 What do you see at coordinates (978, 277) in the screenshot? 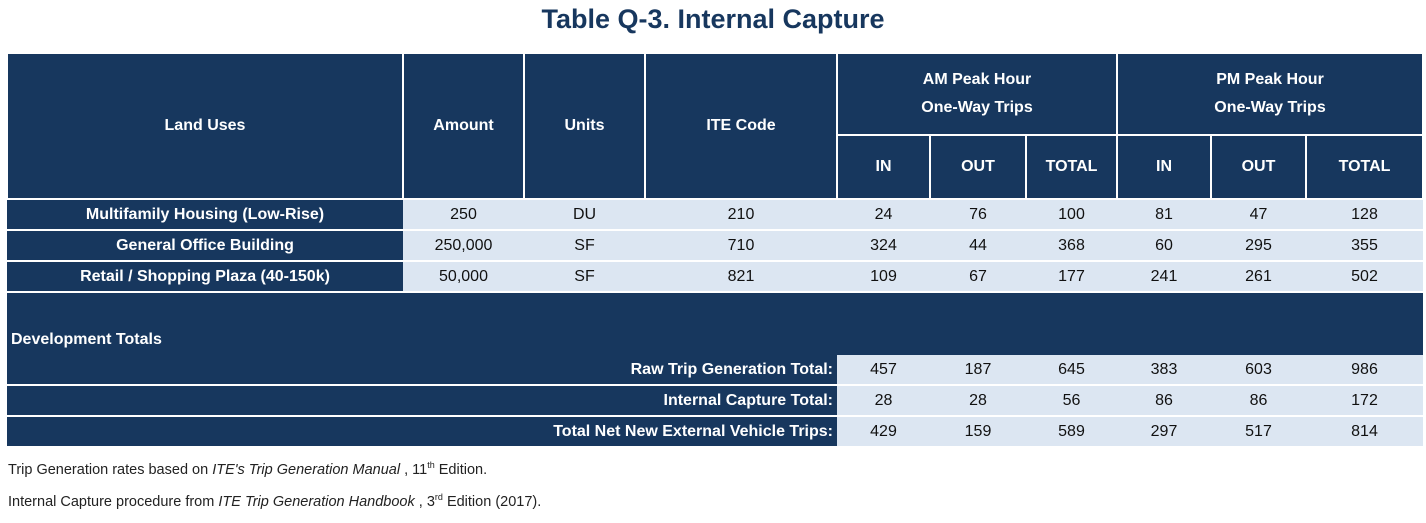
I see `am-out-cell: 67` at bounding box center [978, 277].